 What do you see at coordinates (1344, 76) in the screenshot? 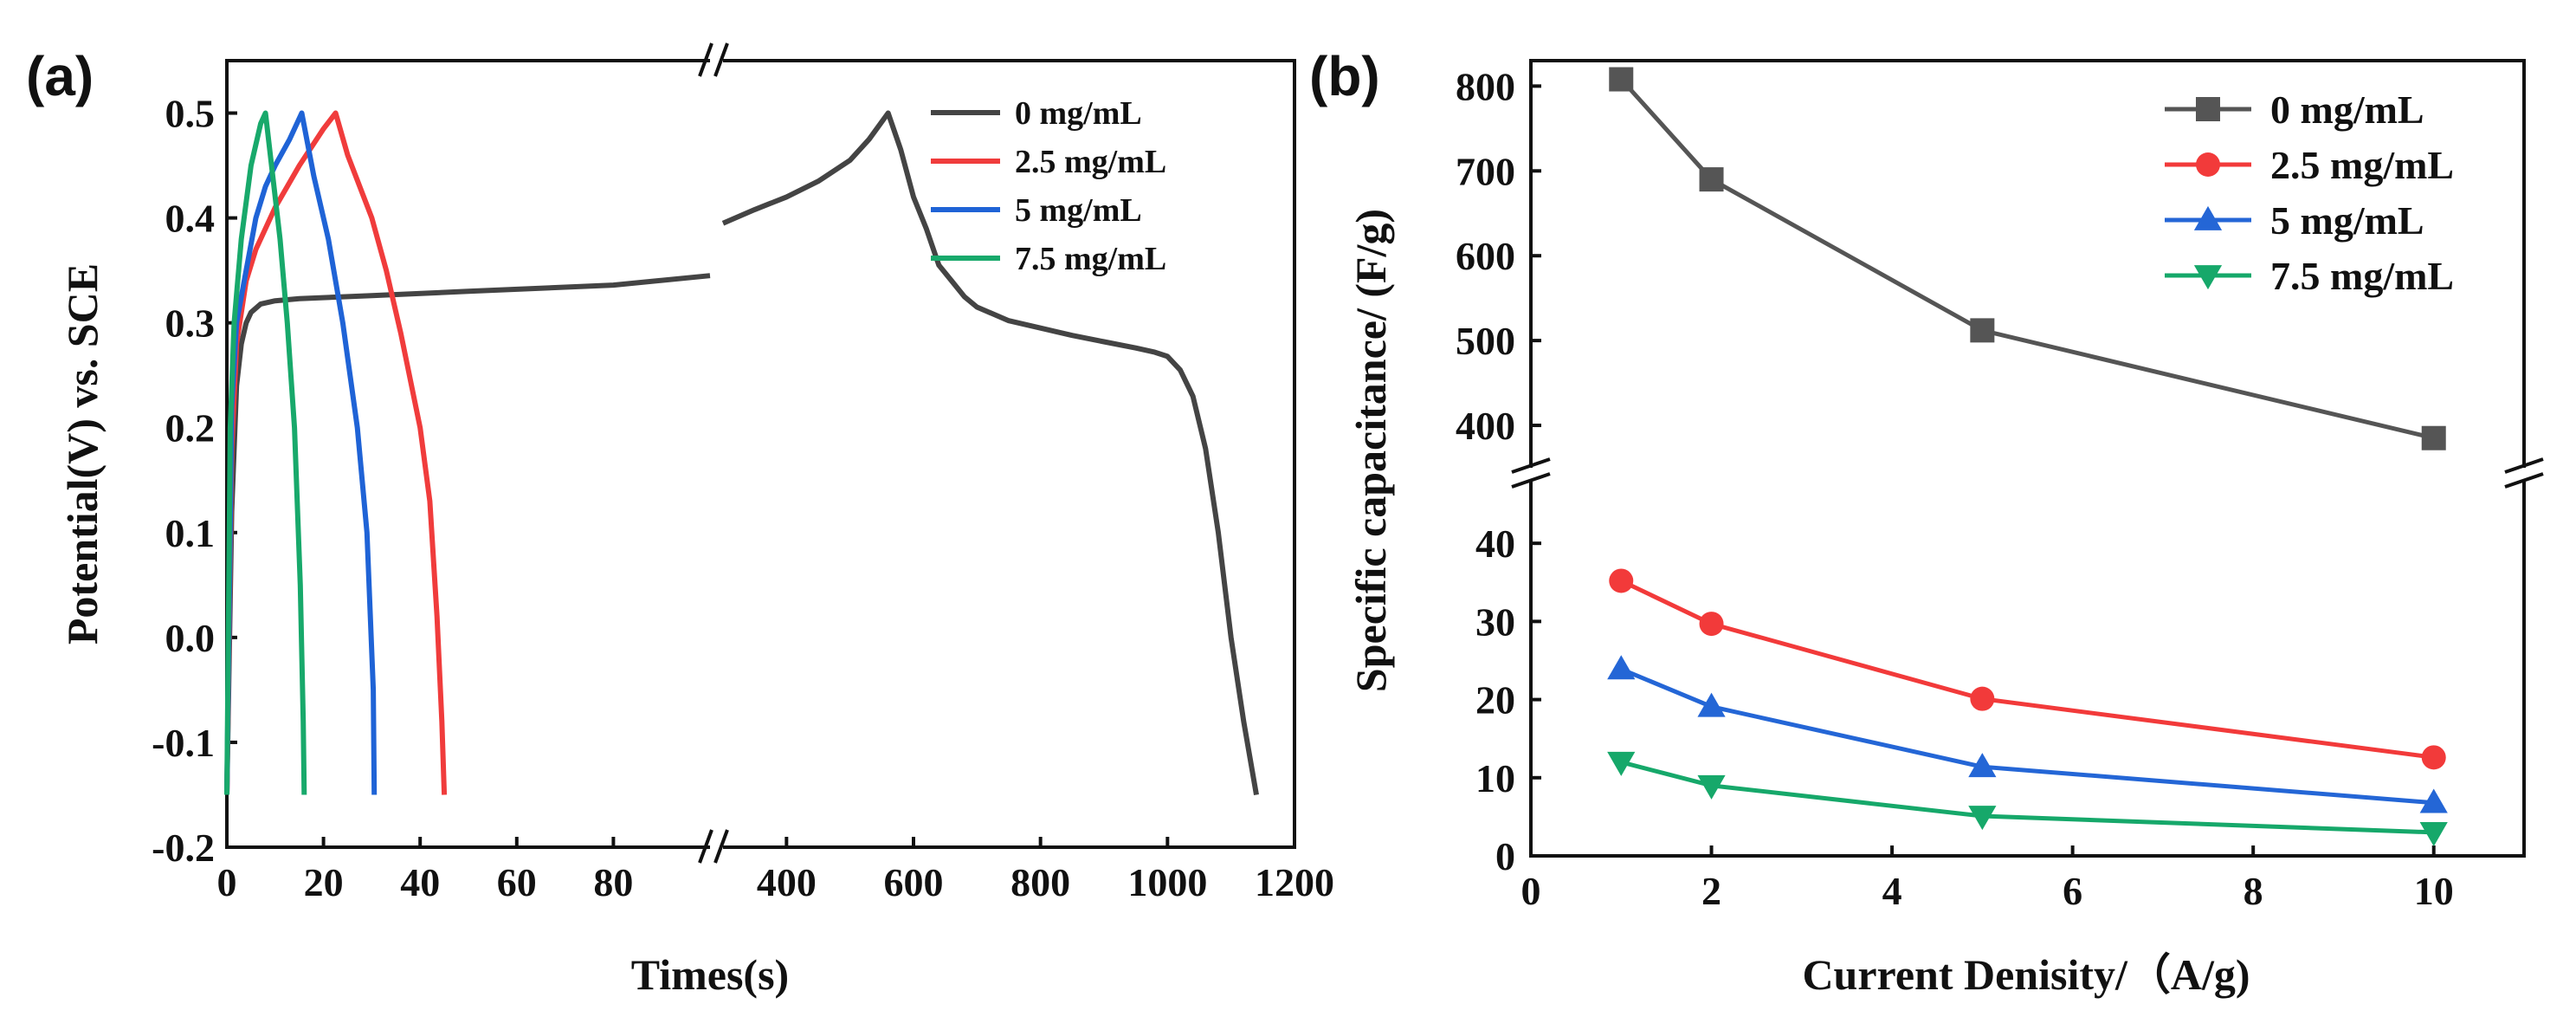
I see `panel-b-label: (b)` at bounding box center [1344, 76].